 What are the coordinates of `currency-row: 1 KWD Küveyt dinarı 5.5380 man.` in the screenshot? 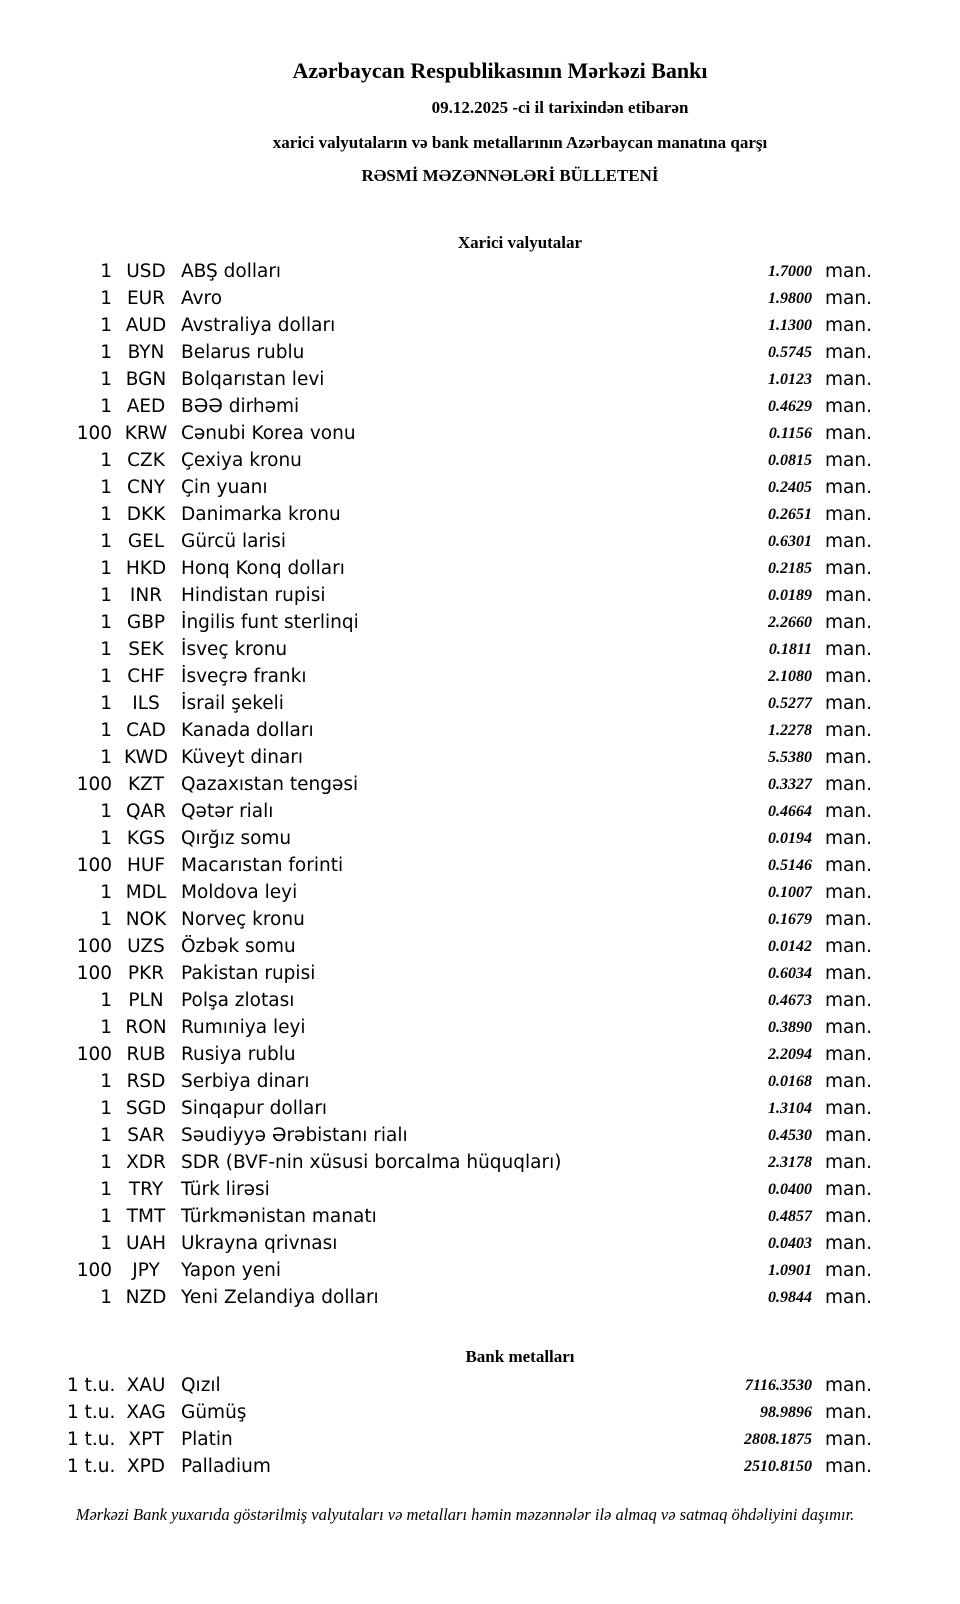 It's located at (480, 757).